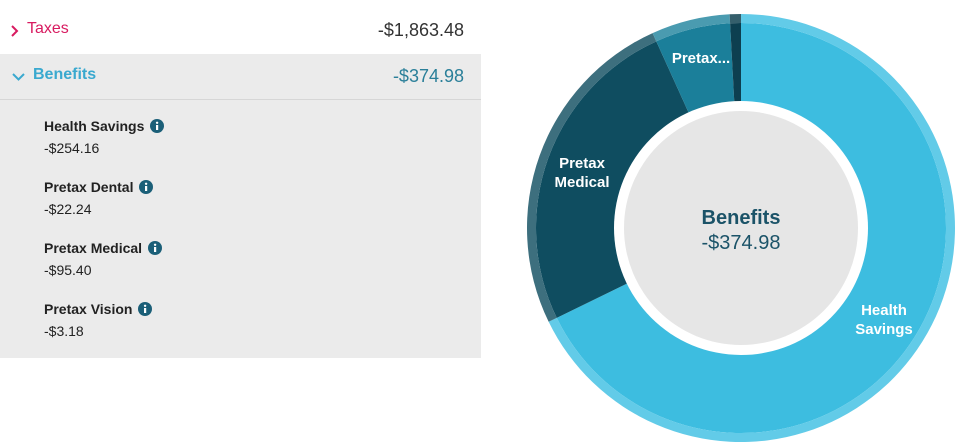 This screenshot has height=446, width=958. I want to click on benefit-item: Health Savings -$254.16, so click(104, 137).